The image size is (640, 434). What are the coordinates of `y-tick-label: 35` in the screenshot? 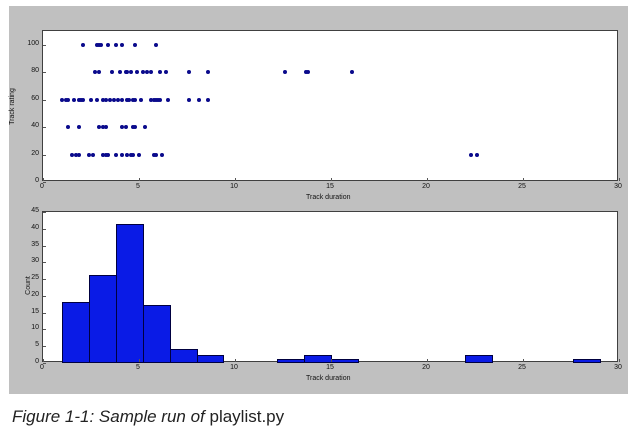 It's located at (35, 244).